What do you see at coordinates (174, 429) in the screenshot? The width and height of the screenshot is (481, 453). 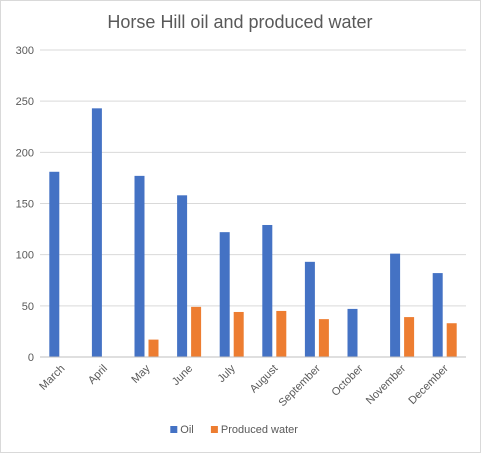 I see `legend-swatch-oil` at bounding box center [174, 429].